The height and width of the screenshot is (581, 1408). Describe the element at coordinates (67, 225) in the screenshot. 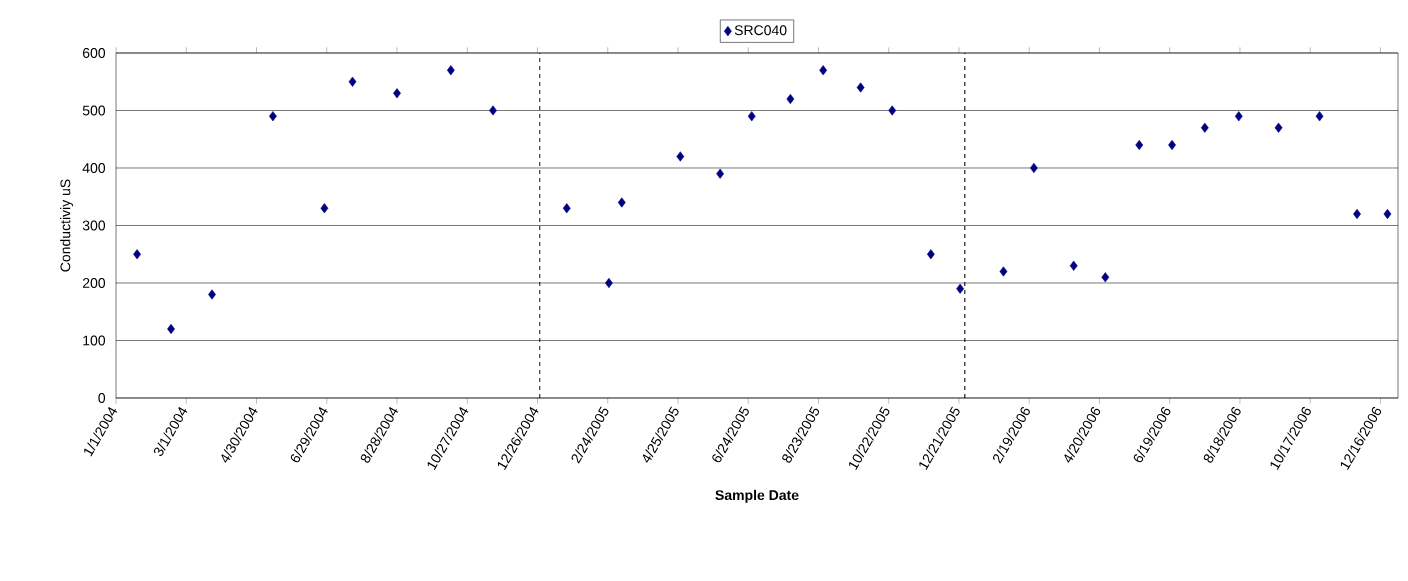

I see `y-axis-title: Conductiviy uS` at that location.